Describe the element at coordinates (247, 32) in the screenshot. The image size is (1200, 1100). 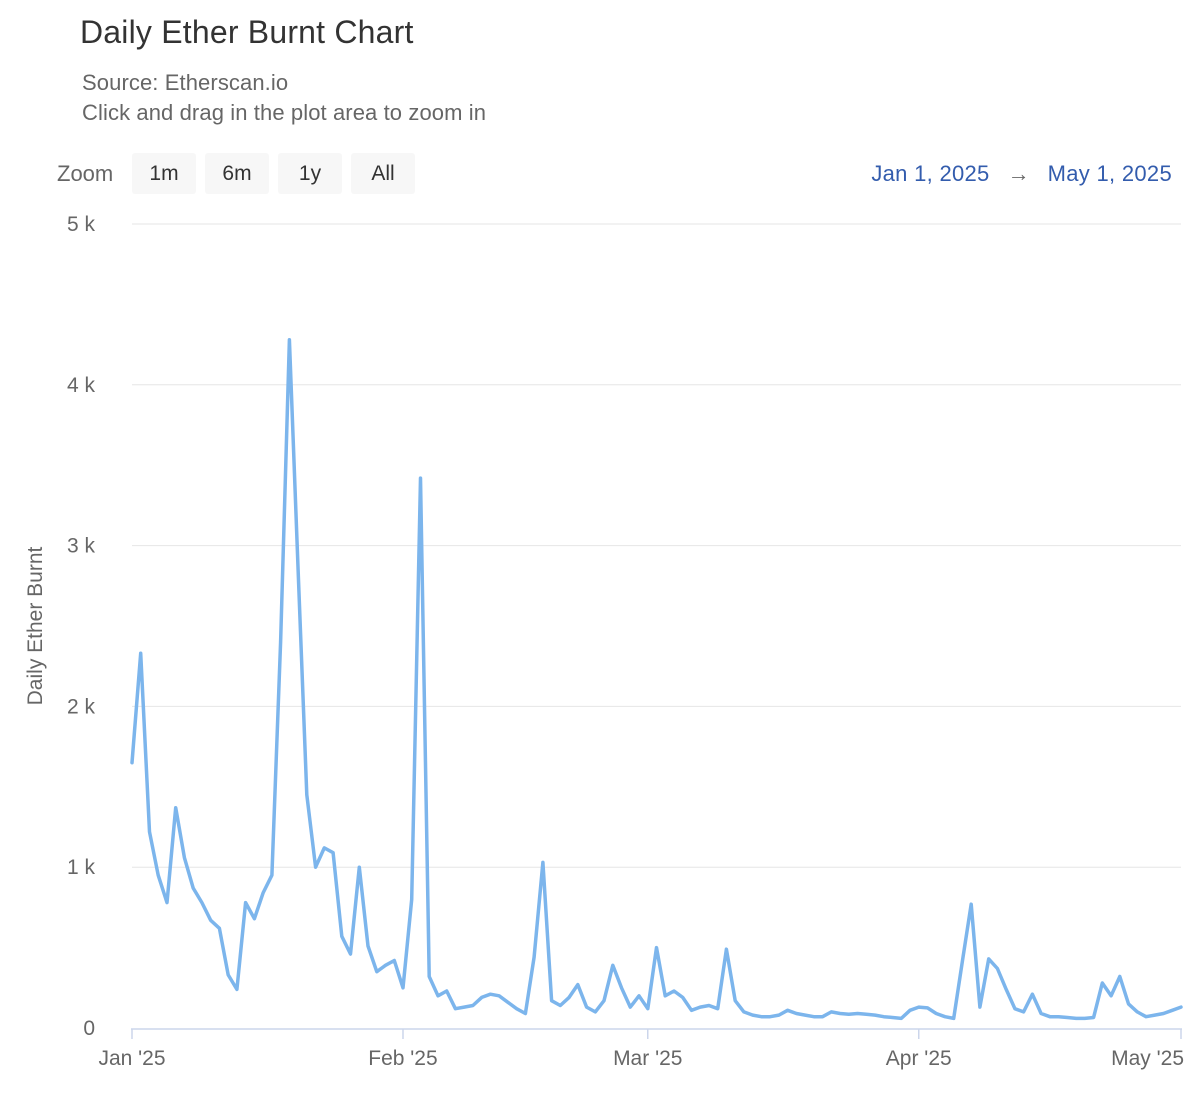
I see `page-title: Daily Ether Burnt Chart` at that location.